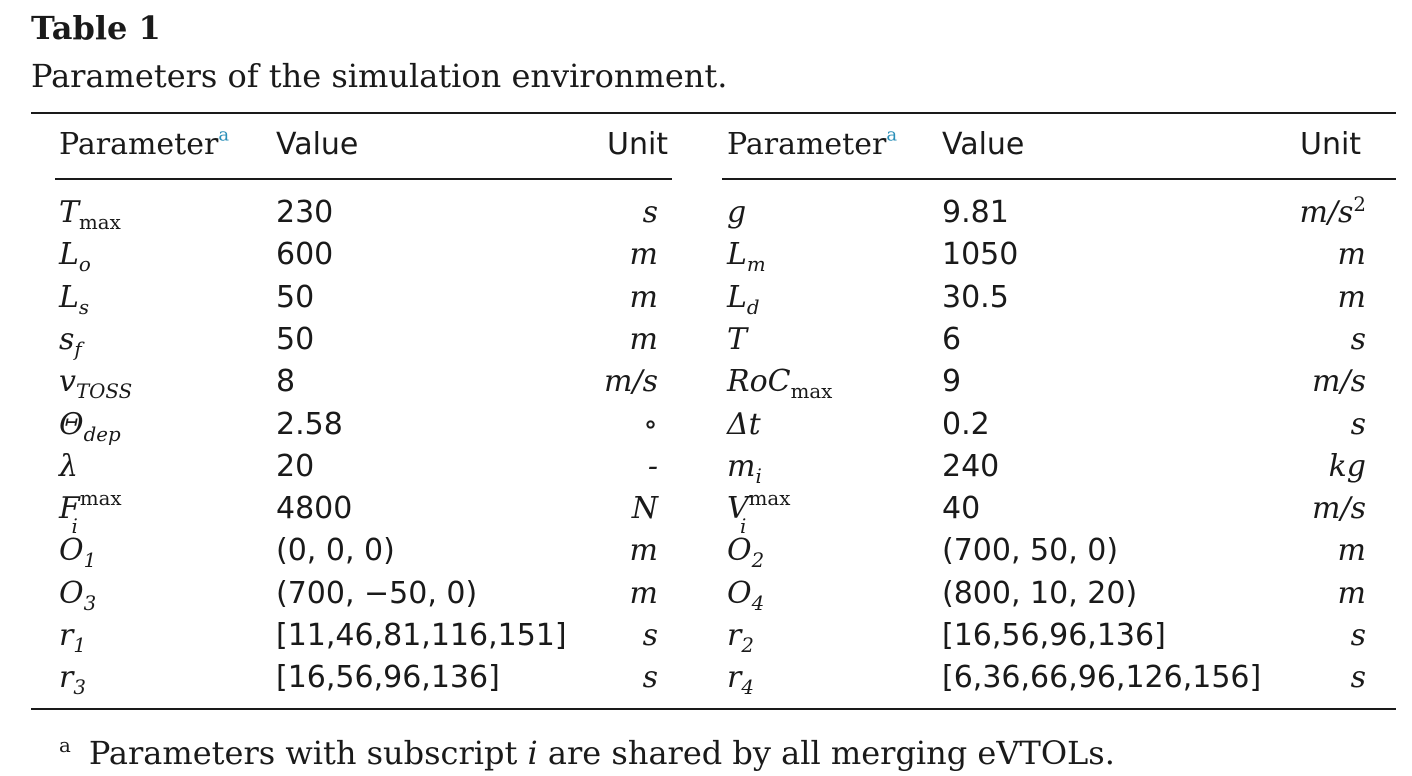 The image size is (1412, 776). Describe the element at coordinates (1359, 205) in the screenshot. I see `unit-superscript: 2` at that location.